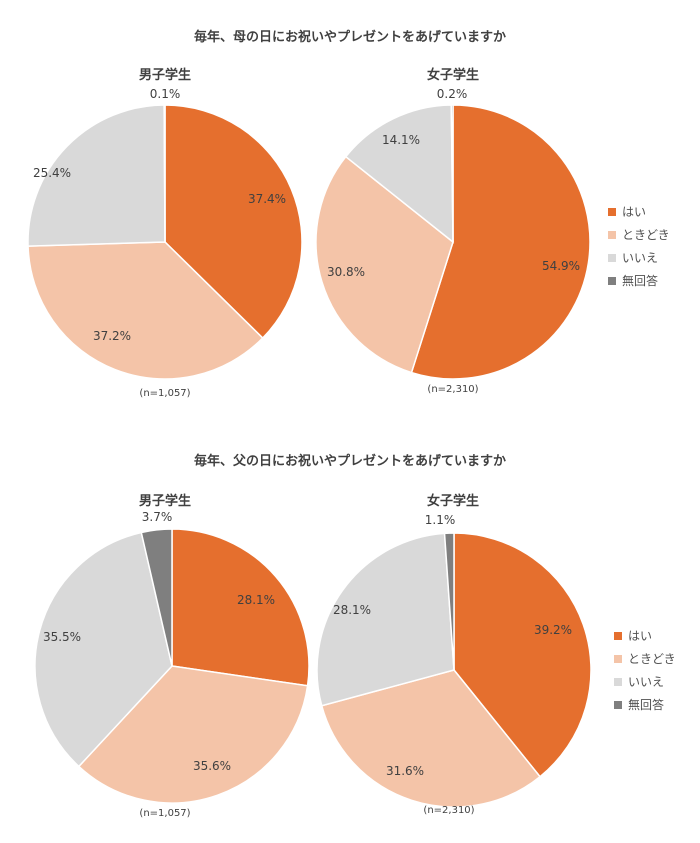 This screenshot has width=700, height=843. Describe the element at coordinates (52, 173) in the screenshot. I see `data-label-no: 25.4%` at that location.